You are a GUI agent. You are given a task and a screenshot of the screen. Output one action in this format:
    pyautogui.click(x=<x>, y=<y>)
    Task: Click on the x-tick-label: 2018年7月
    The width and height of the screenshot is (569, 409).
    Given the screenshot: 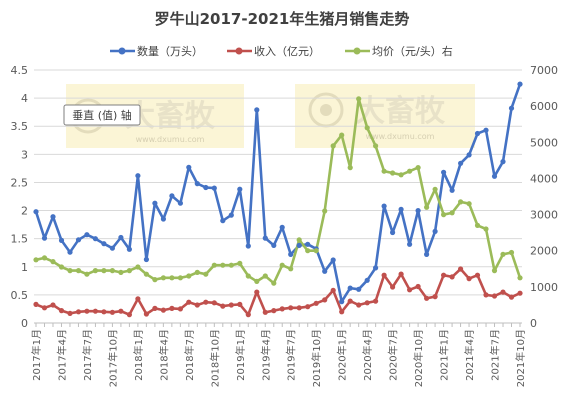 What is the action you would take?
    pyautogui.click(x=189, y=355)
    